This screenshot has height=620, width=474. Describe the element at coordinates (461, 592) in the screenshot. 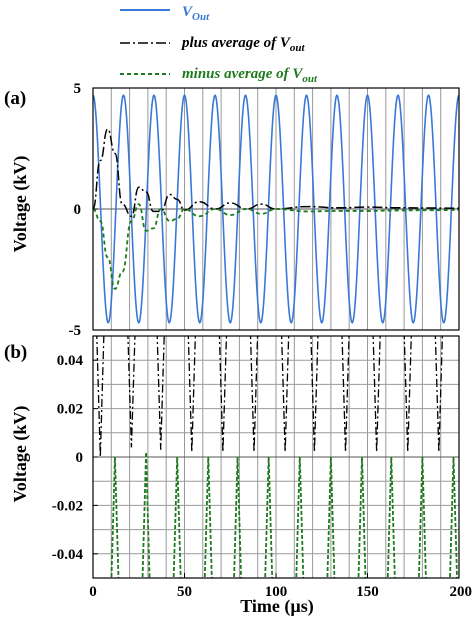

I see `x-tick-label: 200` at that location.